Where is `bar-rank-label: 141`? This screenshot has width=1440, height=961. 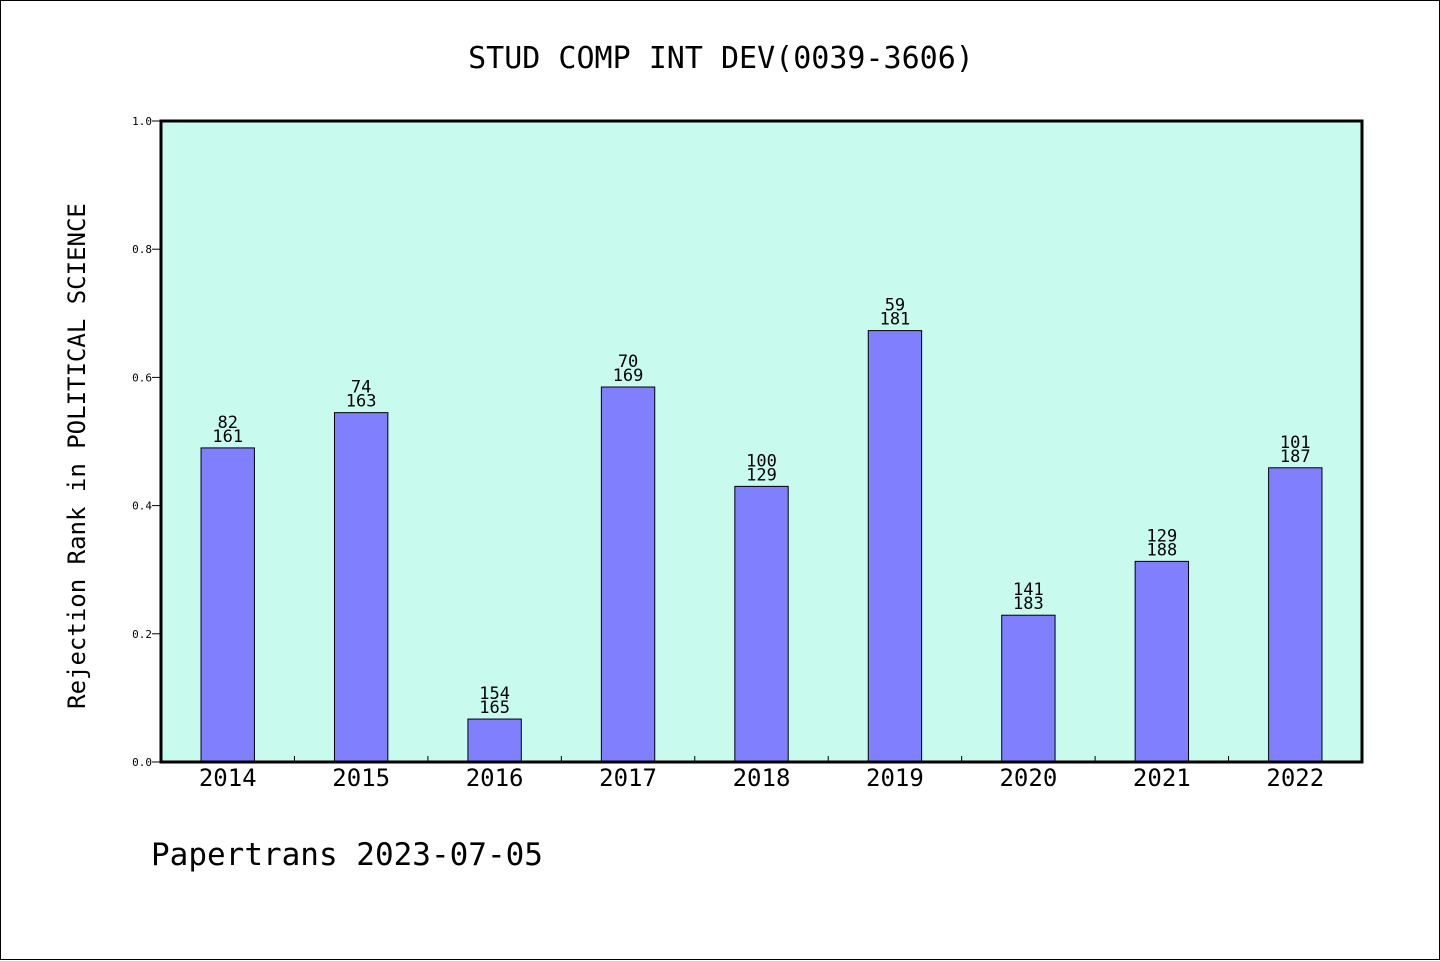
bar-rank-label: 141 is located at coordinates (1028, 590).